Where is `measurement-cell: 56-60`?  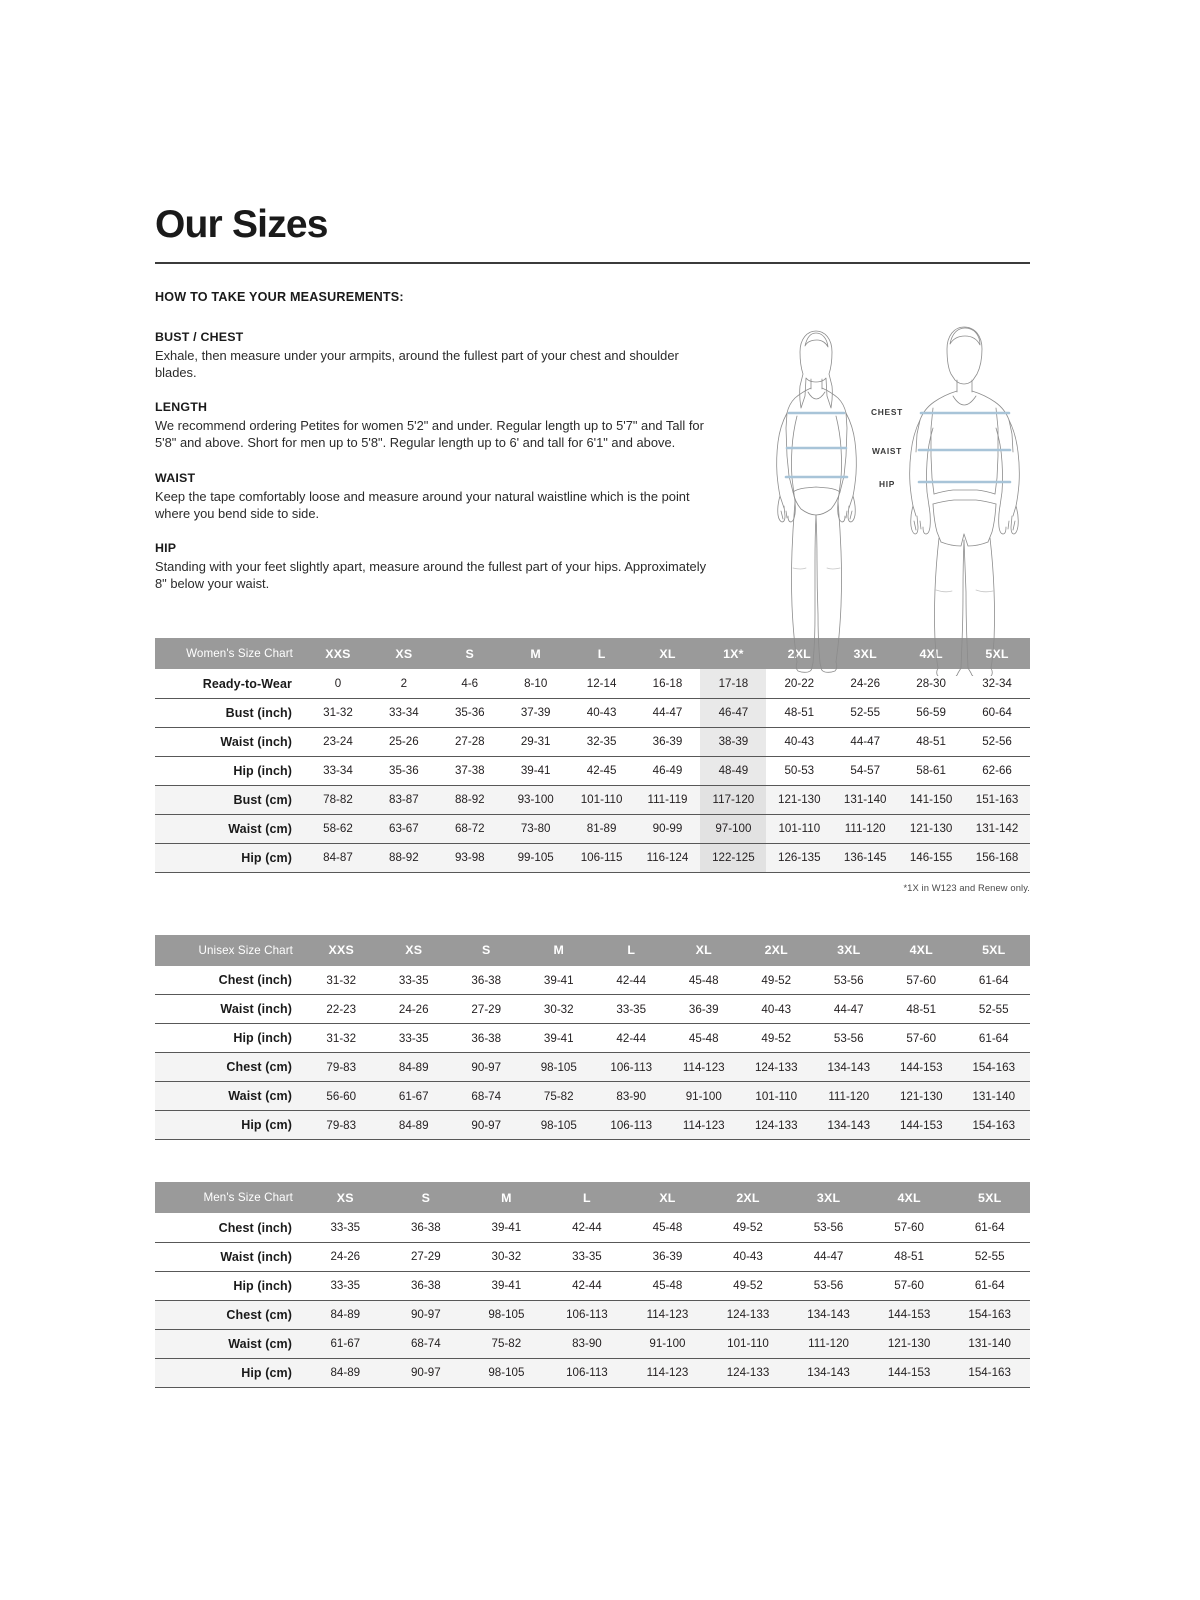 measurement-cell: 56-60 is located at coordinates (341, 1096).